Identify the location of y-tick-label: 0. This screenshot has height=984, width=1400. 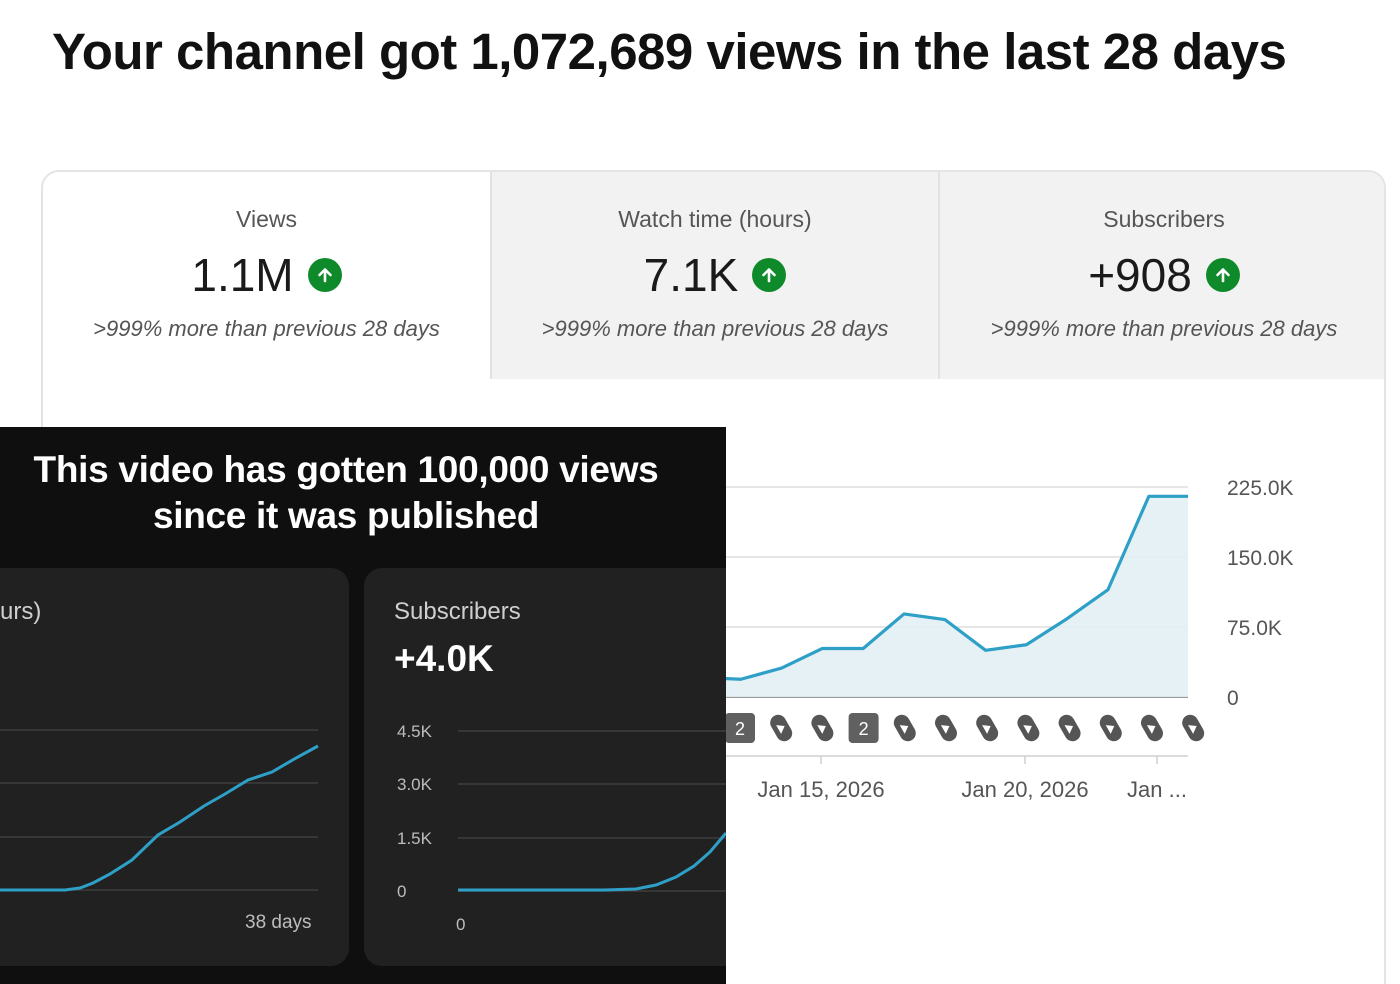
(401, 891).